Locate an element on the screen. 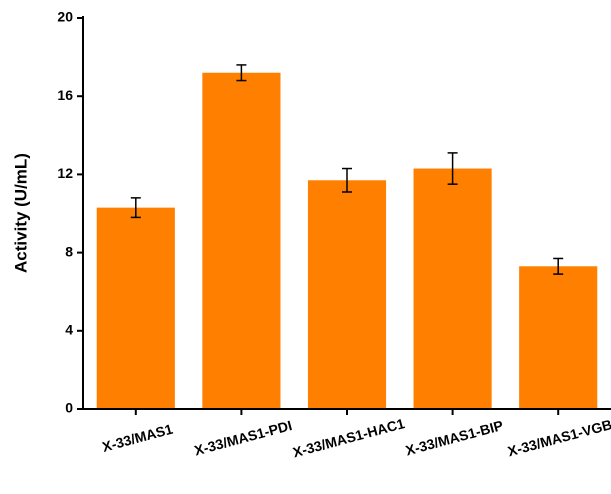 The image size is (611, 494). y-axis-label: Activity (U/mL) is located at coordinates (20, 213).